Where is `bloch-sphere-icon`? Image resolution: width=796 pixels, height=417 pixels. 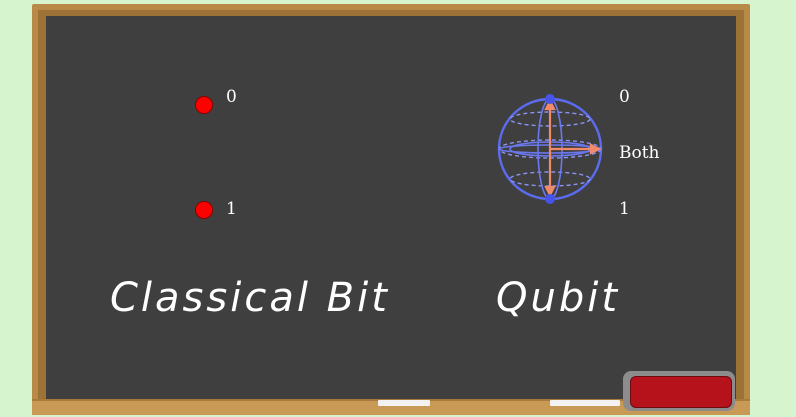 bloch-sphere-icon is located at coordinates (550, 149).